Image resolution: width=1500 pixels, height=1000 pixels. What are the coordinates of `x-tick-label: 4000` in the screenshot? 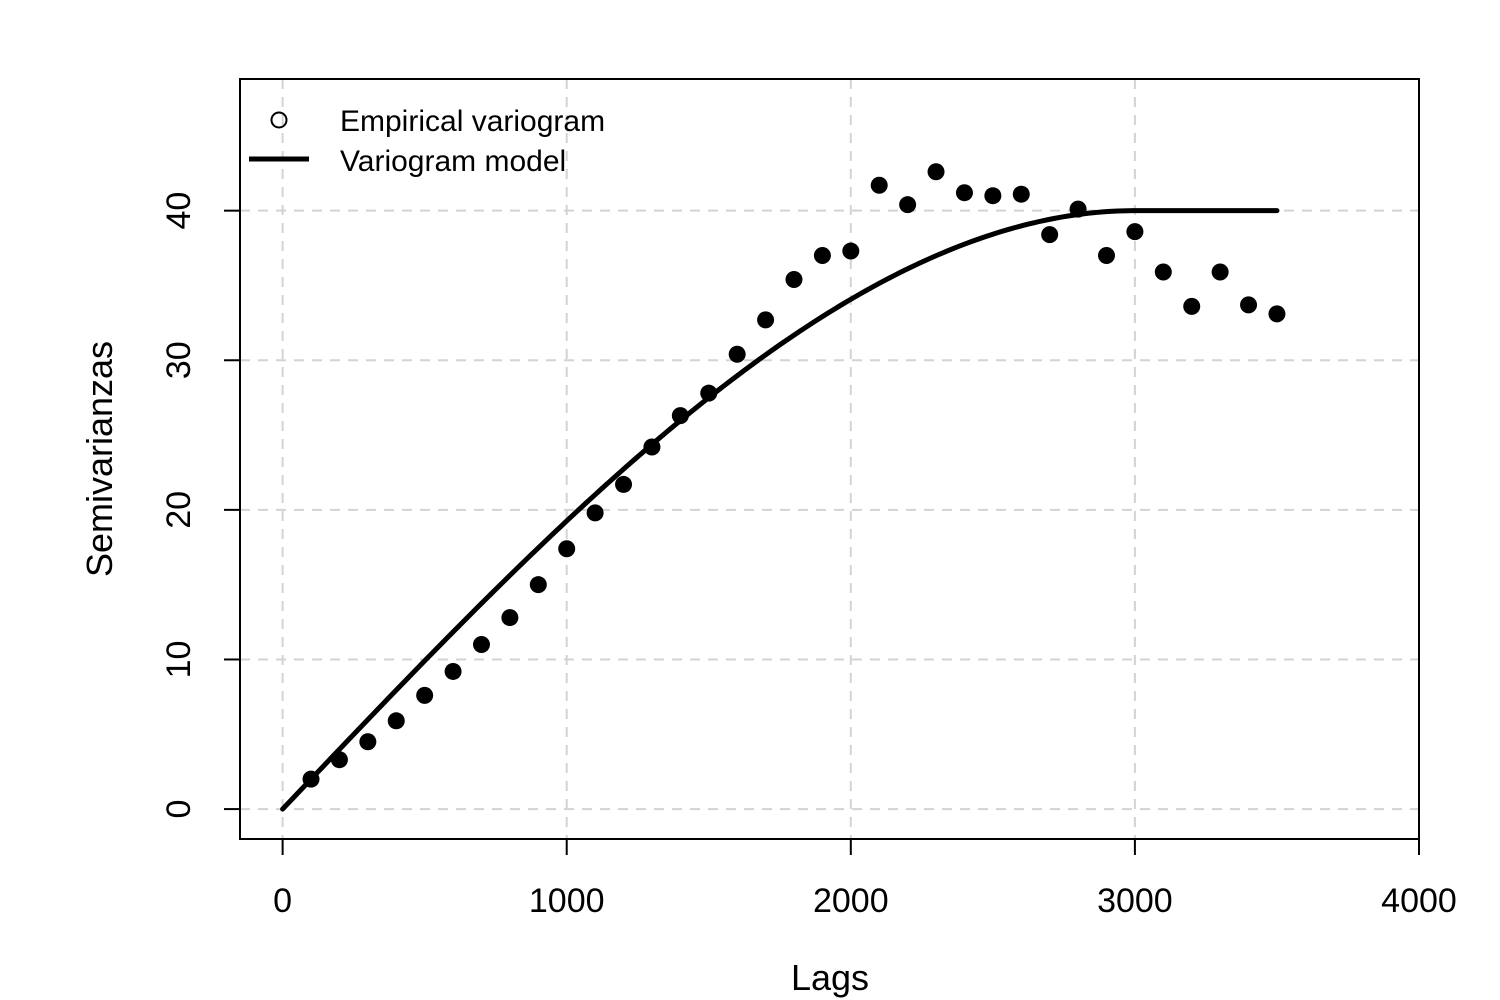 It's located at (1419, 901).